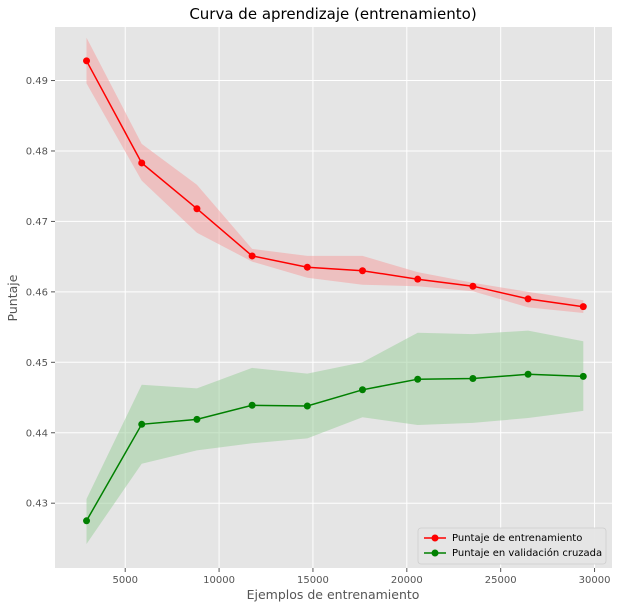  I want to click on y-tick-label: 0.48, so click(37, 151).